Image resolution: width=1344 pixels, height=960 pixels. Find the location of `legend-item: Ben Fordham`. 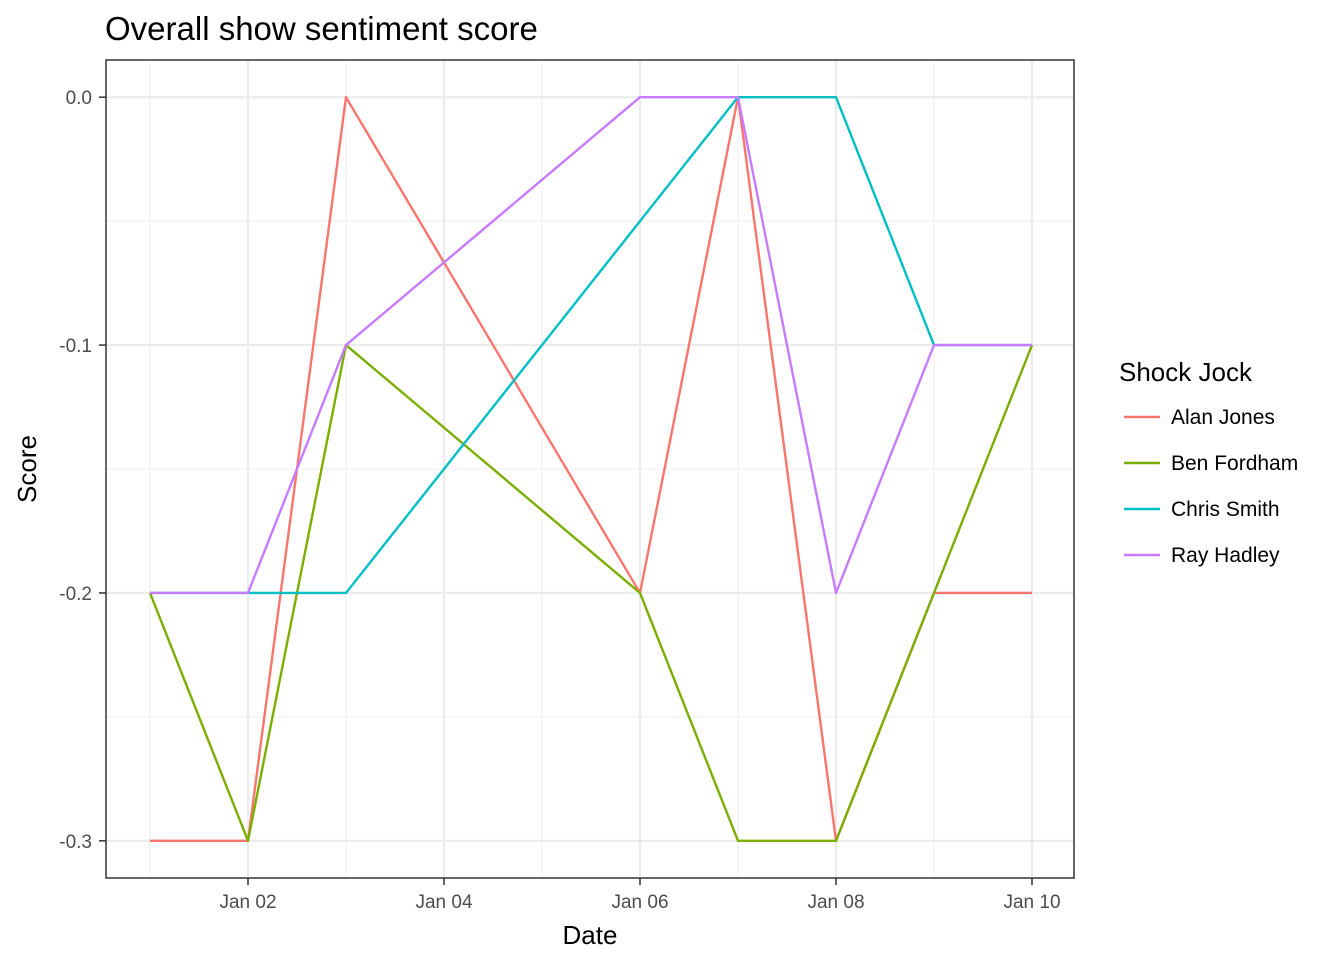

legend-item: Ben Fordham is located at coordinates (1211, 463).